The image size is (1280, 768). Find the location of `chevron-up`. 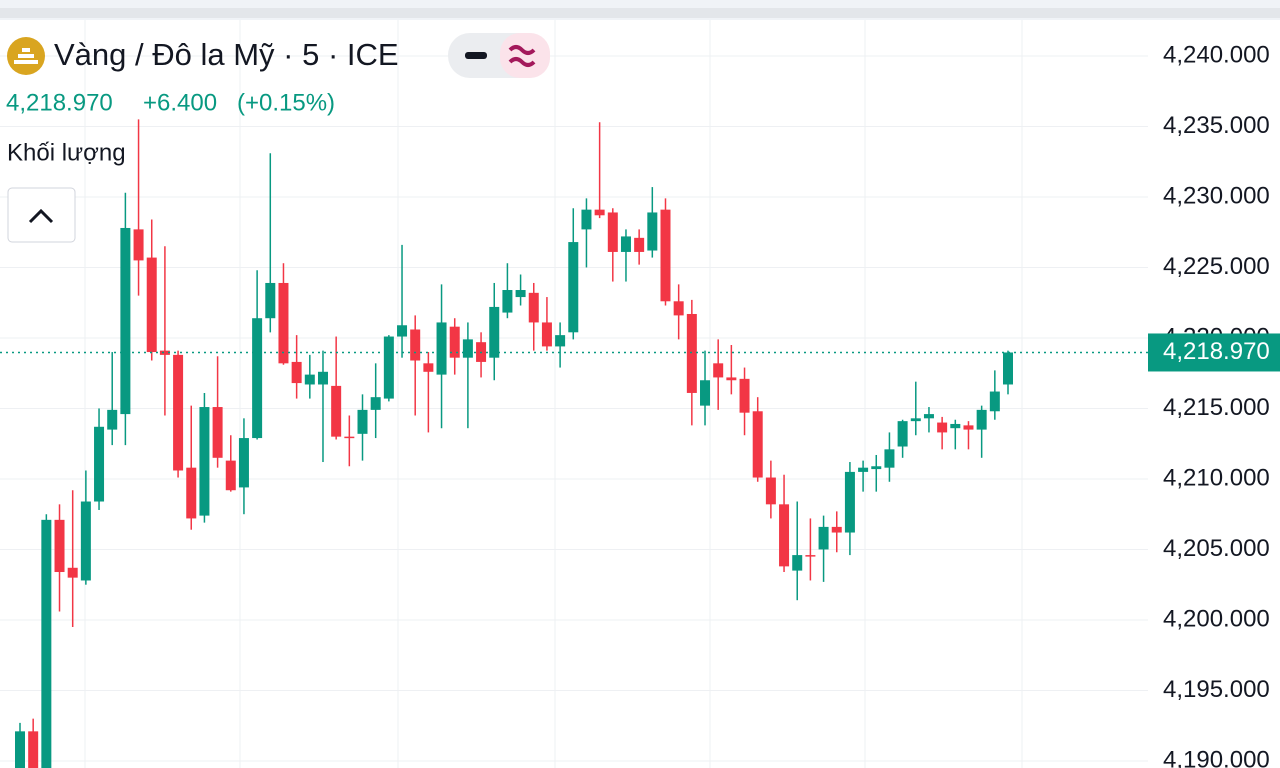

chevron-up is located at coordinates (41, 216).